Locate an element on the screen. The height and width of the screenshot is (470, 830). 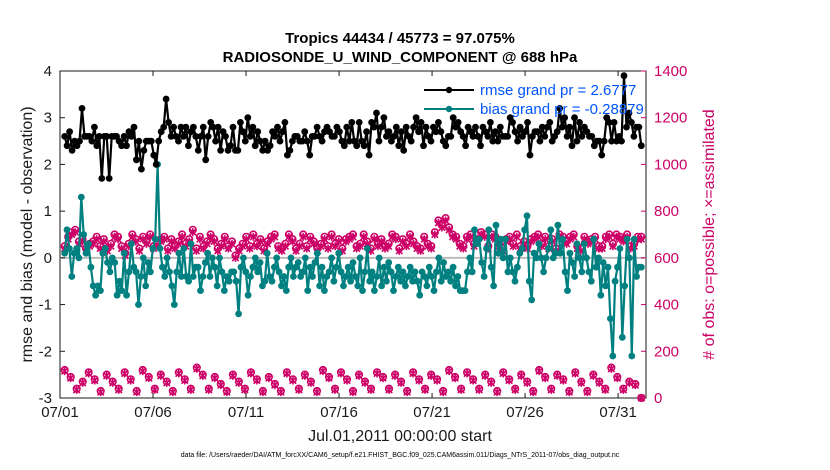
legend-bias-label: bias grand pr = -0.28879 is located at coordinates (562, 109).